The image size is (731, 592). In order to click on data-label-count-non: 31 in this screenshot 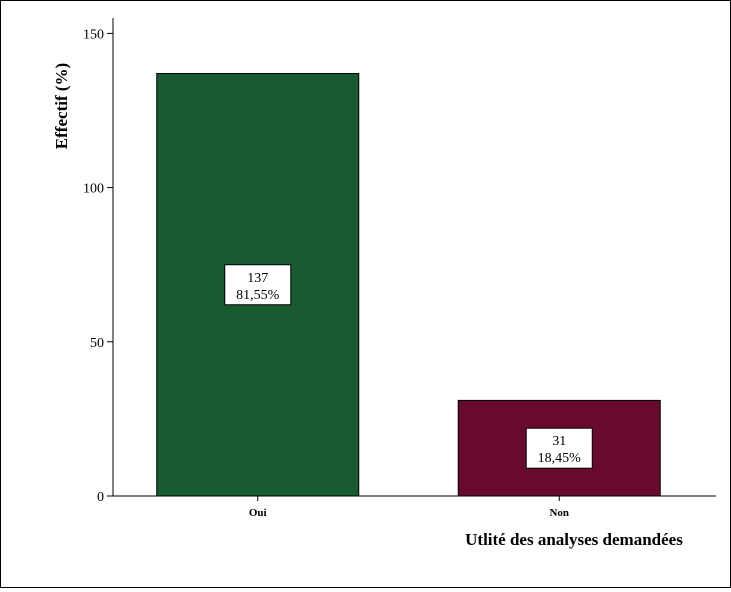, I will do `click(559, 441)`.